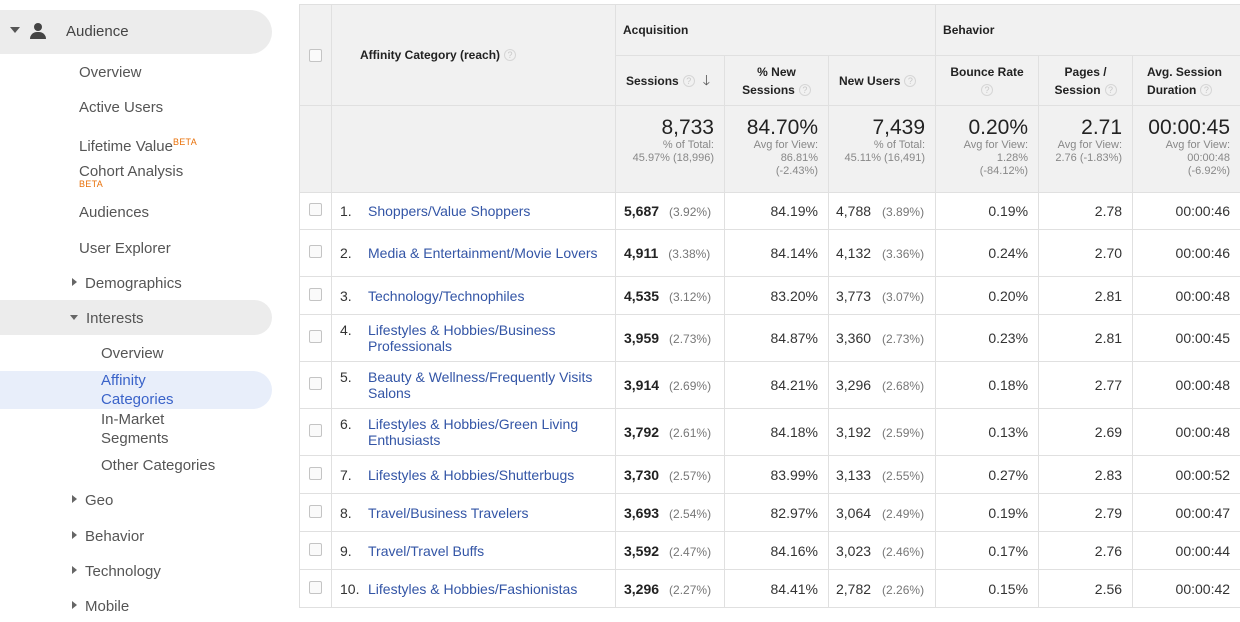  I want to click on nav-interests-overview: Overview, so click(132, 353).